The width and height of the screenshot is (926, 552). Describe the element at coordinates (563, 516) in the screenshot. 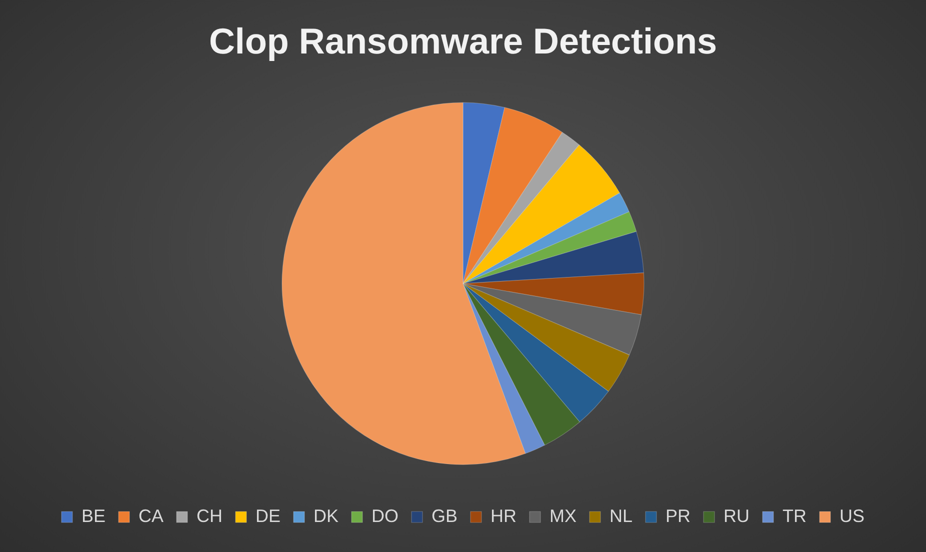

I see `legend-label: MX` at that location.